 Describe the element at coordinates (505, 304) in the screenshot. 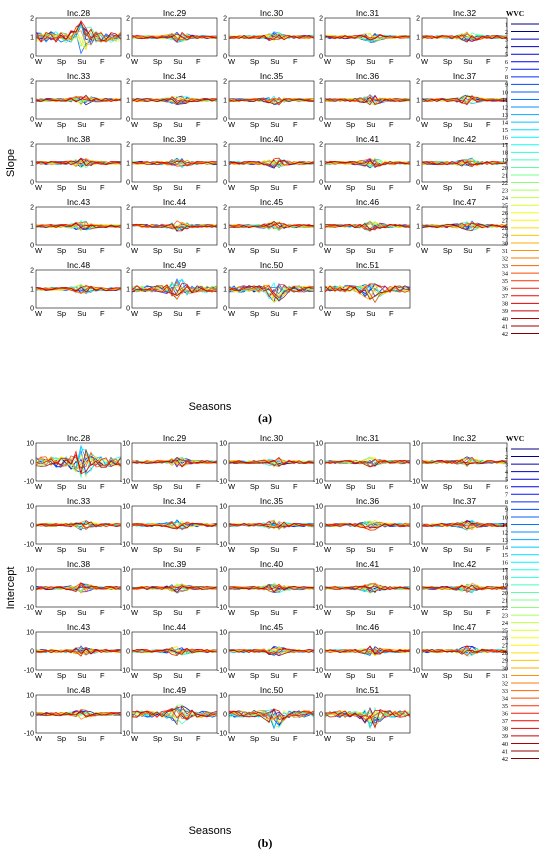

I see `legend-entry: 38` at that location.